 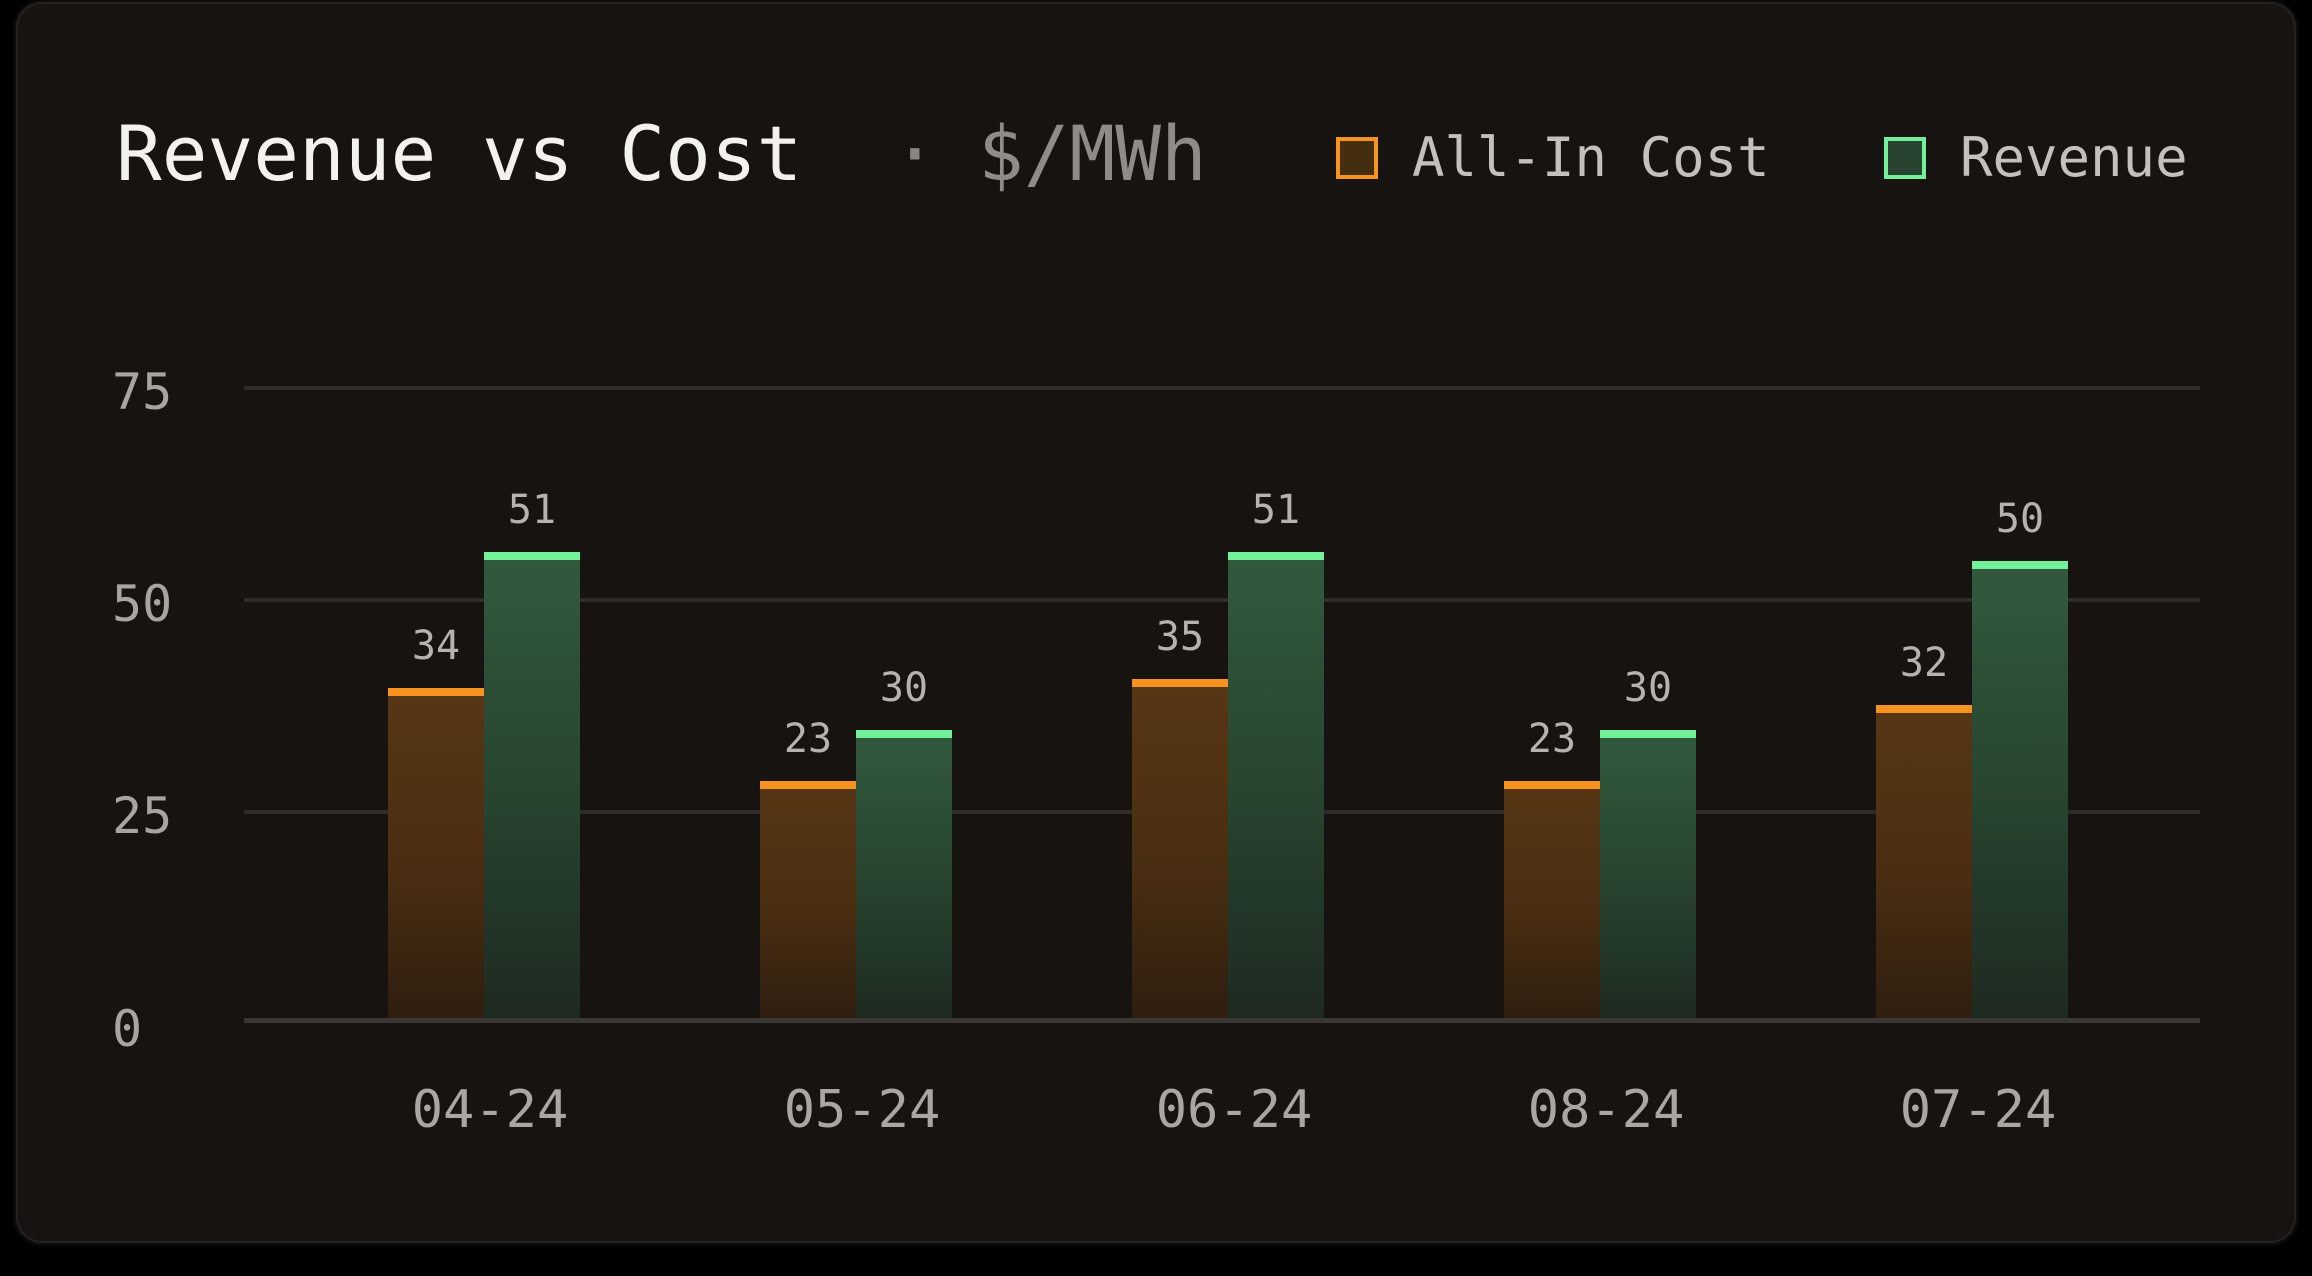 I want to click on bar-value-label: 35, so click(x=1180, y=637).